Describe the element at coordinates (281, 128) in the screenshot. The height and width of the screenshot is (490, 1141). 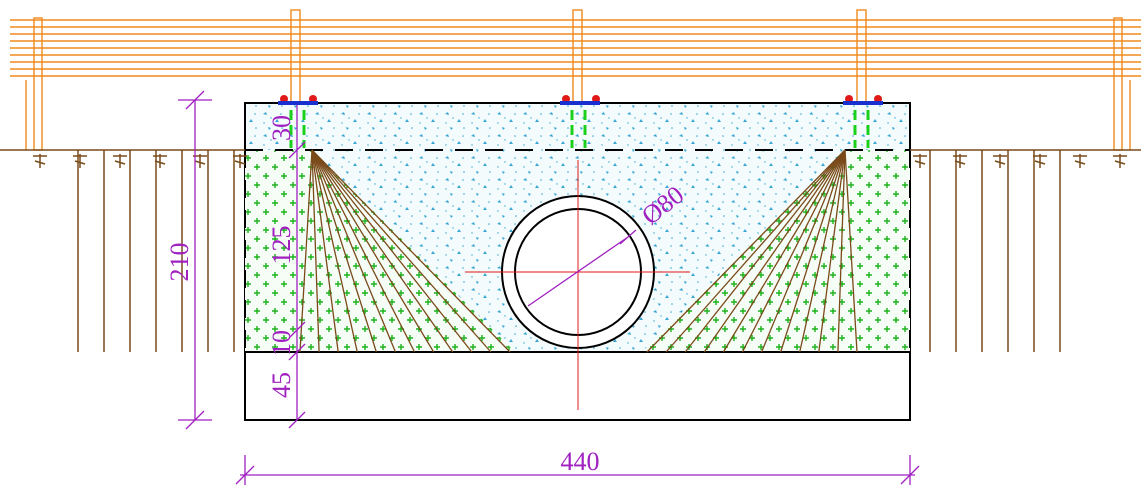
I see `dim-cover: 30` at that location.